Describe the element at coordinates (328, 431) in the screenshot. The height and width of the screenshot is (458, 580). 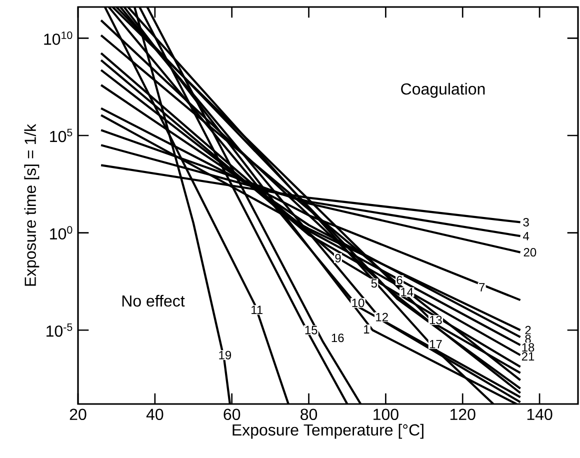
I see `x-axis-title: Exposure Temperature [°C]` at that location.